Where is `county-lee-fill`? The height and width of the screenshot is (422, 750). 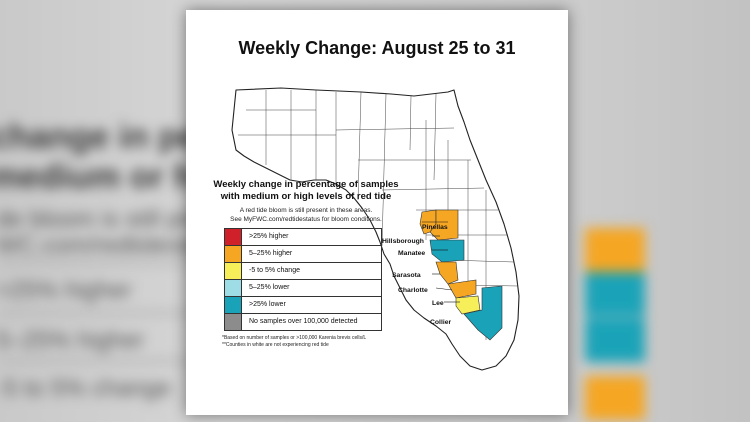
county-lee-fill is located at coordinates (468, 305).